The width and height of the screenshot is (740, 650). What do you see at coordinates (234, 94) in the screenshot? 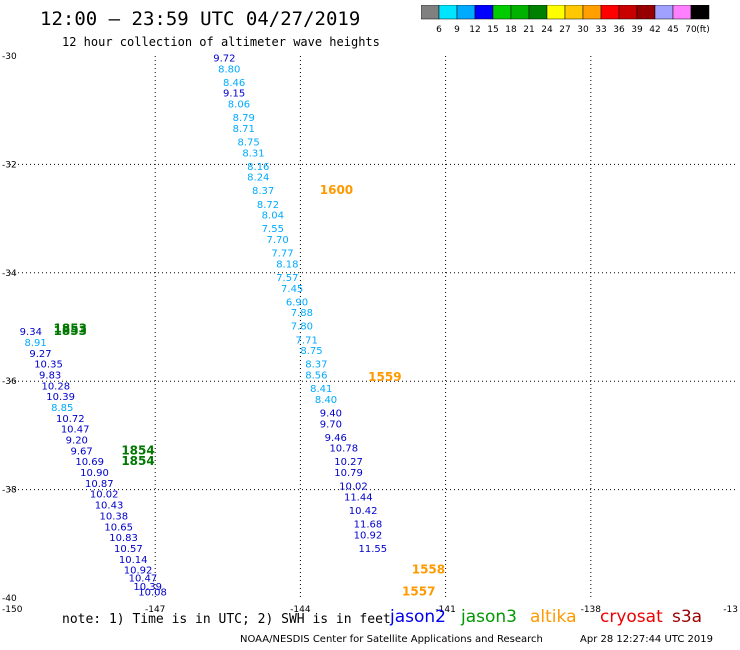
I see `swh-label-altika: 9.15` at bounding box center [234, 94].